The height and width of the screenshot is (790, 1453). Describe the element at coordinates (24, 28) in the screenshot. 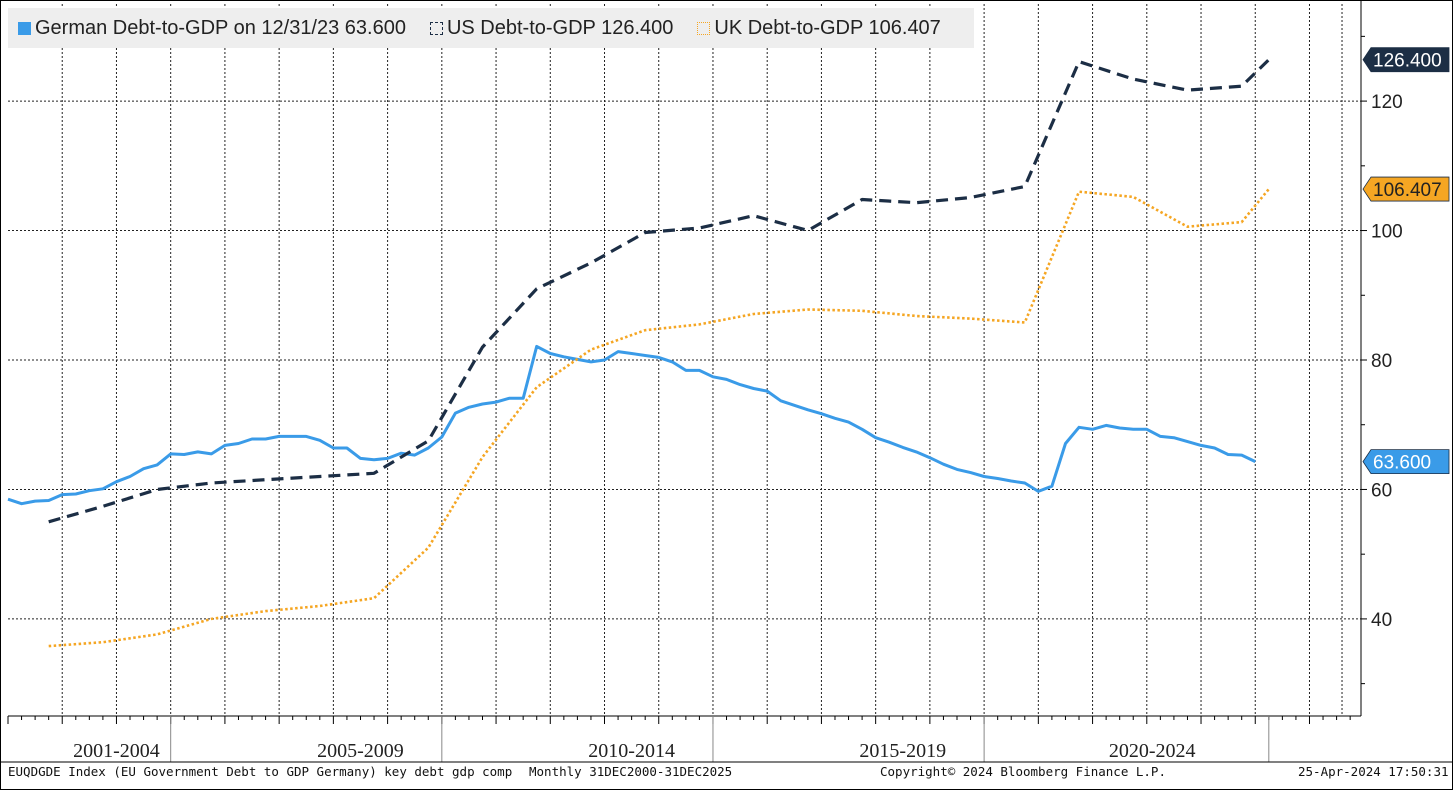

I see `legend-swatch-german` at that location.